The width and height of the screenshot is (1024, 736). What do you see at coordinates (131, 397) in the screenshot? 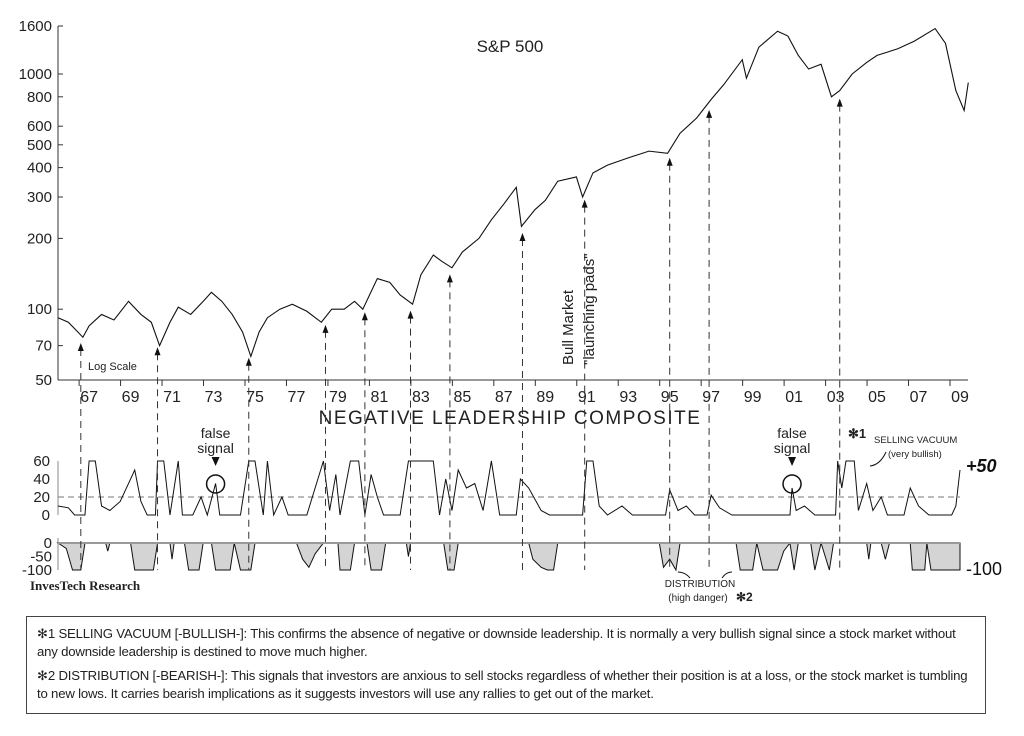
I see `x-tick-label: 69` at bounding box center [131, 397].